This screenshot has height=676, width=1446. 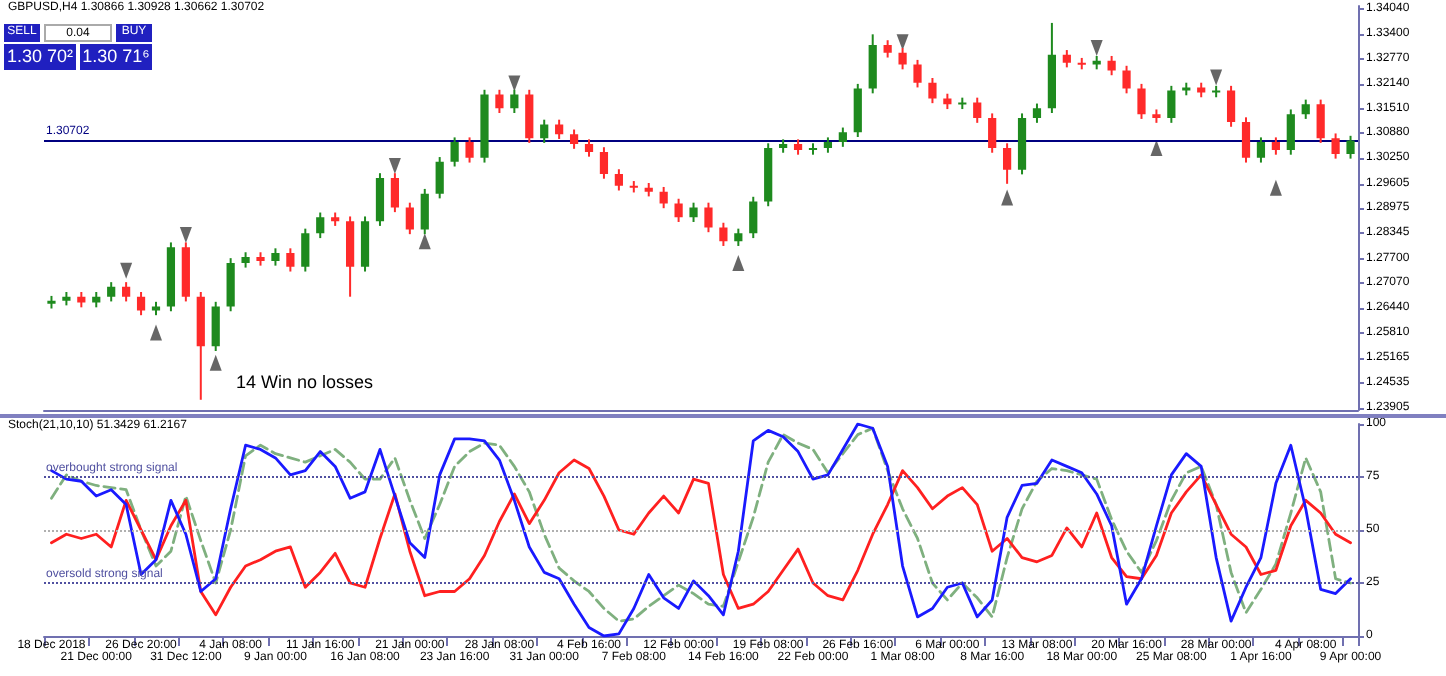 I want to click on sell-price-box: 1.30 70², so click(x=40, y=57).